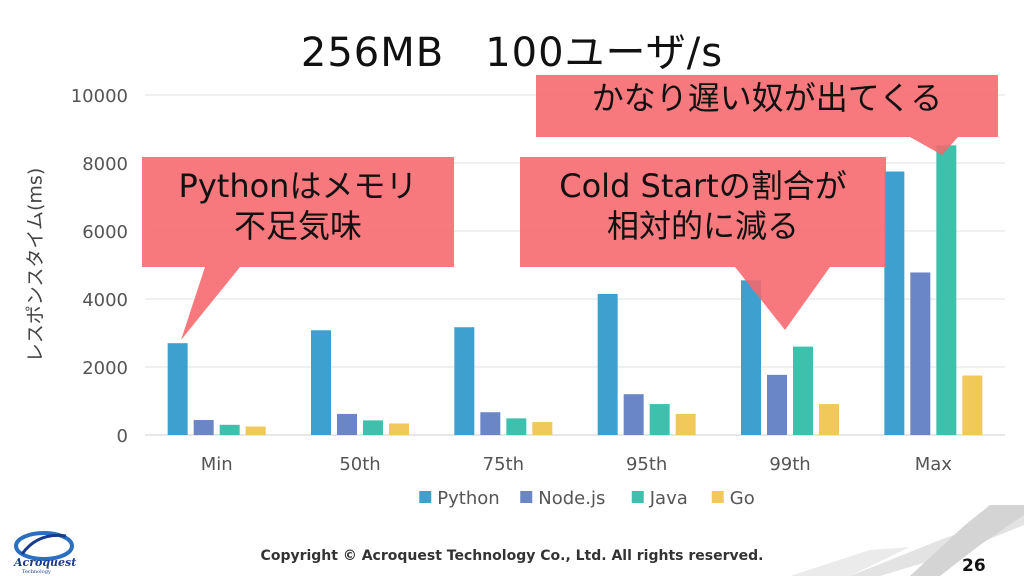 The width and height of the screenshot is (1024, 576). I want to click on bar-java-min, so click(229, 429).